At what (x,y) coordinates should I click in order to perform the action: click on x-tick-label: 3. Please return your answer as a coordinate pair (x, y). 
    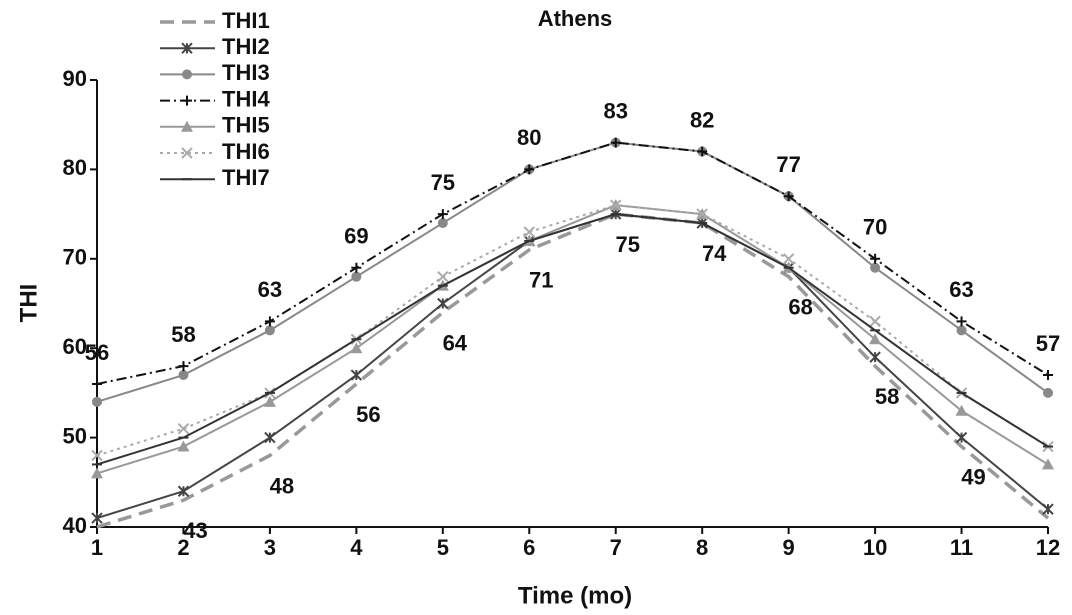
    Looking at the image, I should click on (270, 547).